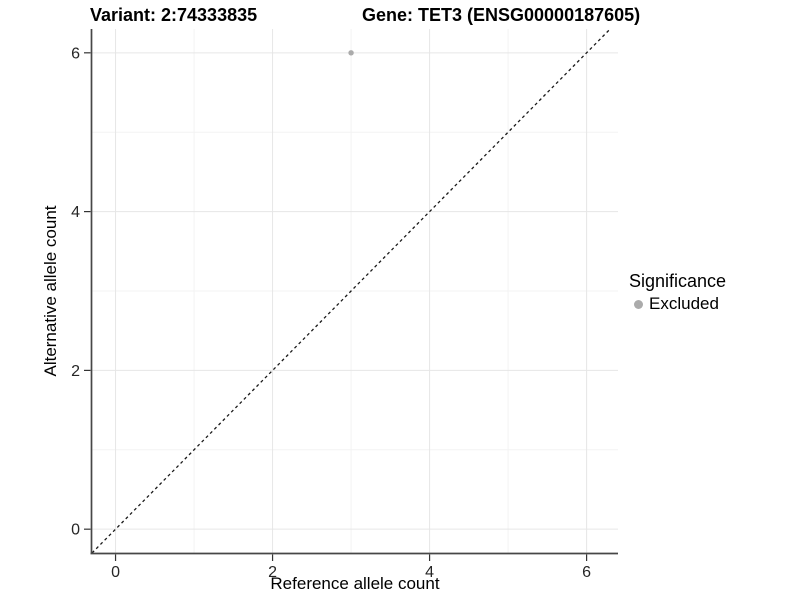  Describe the element at coordinates (678, 281) in the screenshot. I see `legend-title: Significance` at that location.